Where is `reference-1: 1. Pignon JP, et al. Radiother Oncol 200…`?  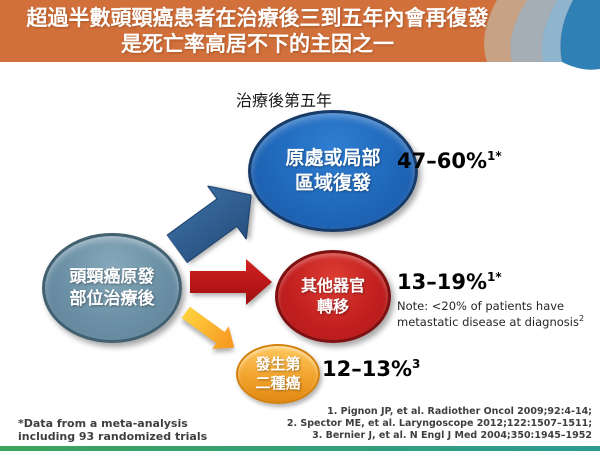 reference-1: 1. Pignon JP, et al. Radiother Oncol 200… is located at coordinates (459, 411).